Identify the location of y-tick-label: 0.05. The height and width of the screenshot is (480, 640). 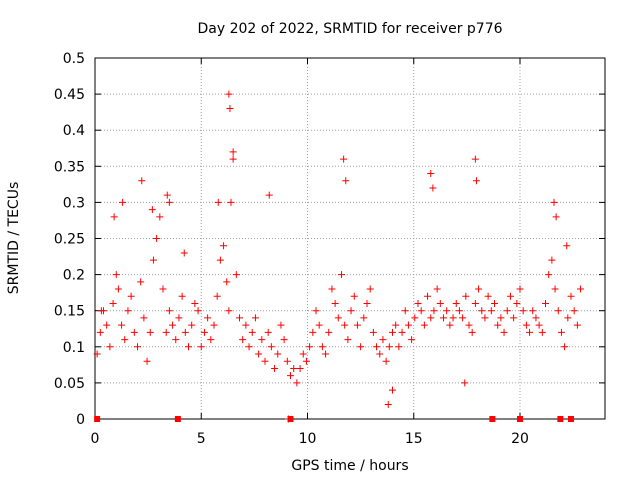
(69, 384).